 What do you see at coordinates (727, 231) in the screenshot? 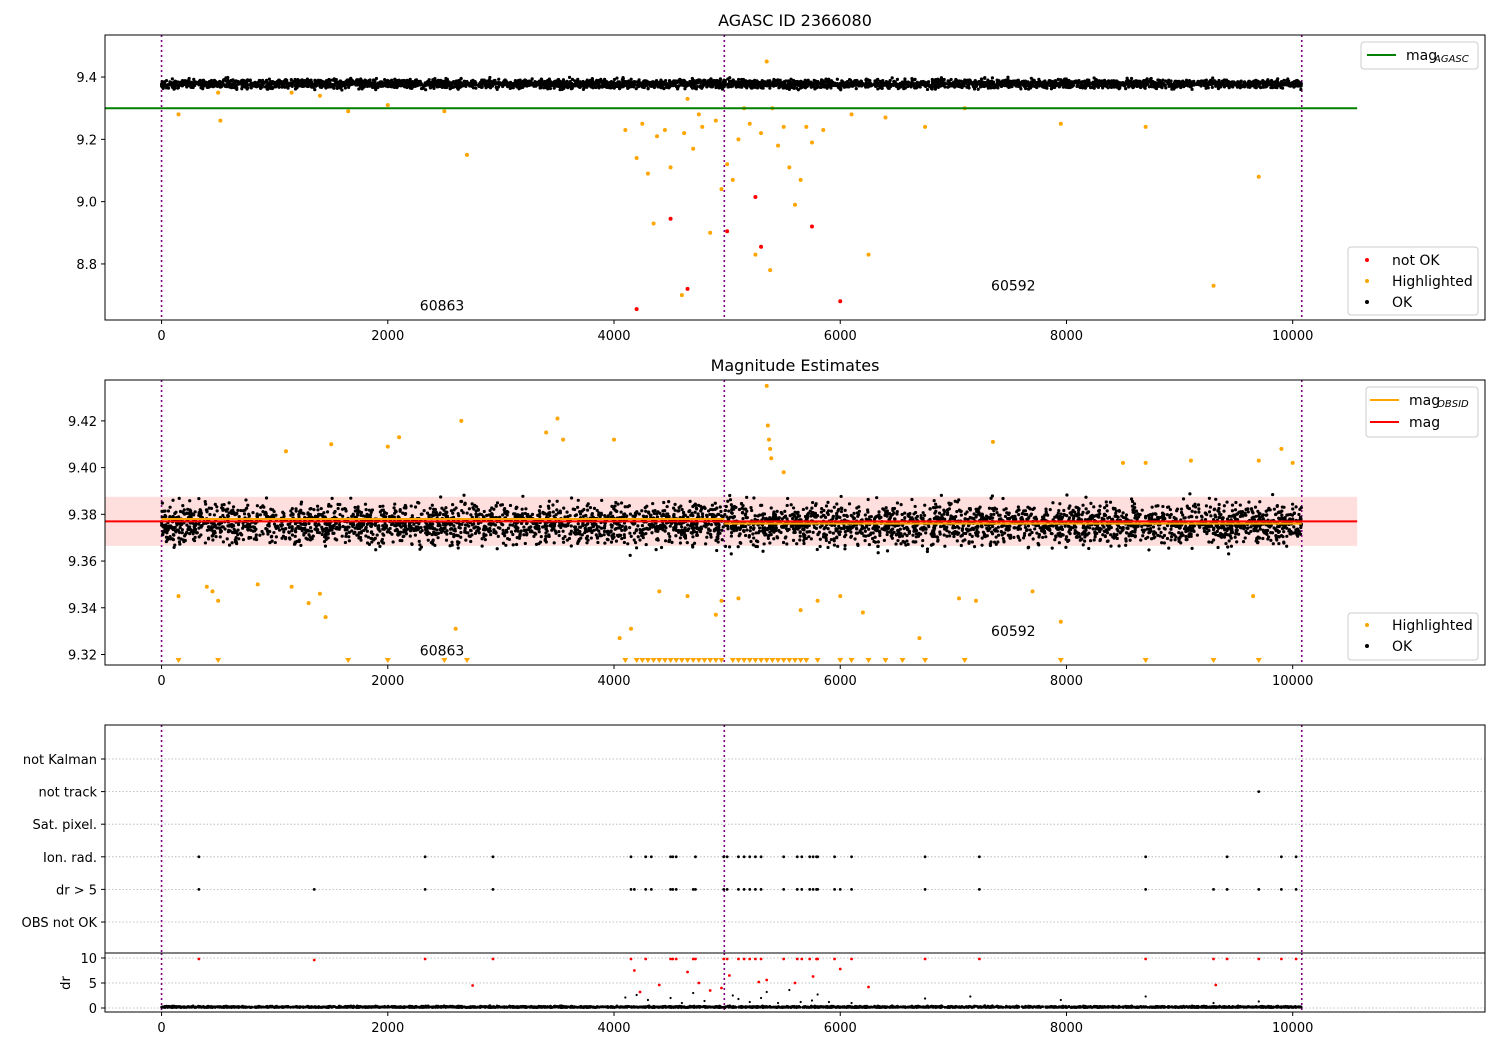
I see `not-ok-point` at bounding box center [727, 231].